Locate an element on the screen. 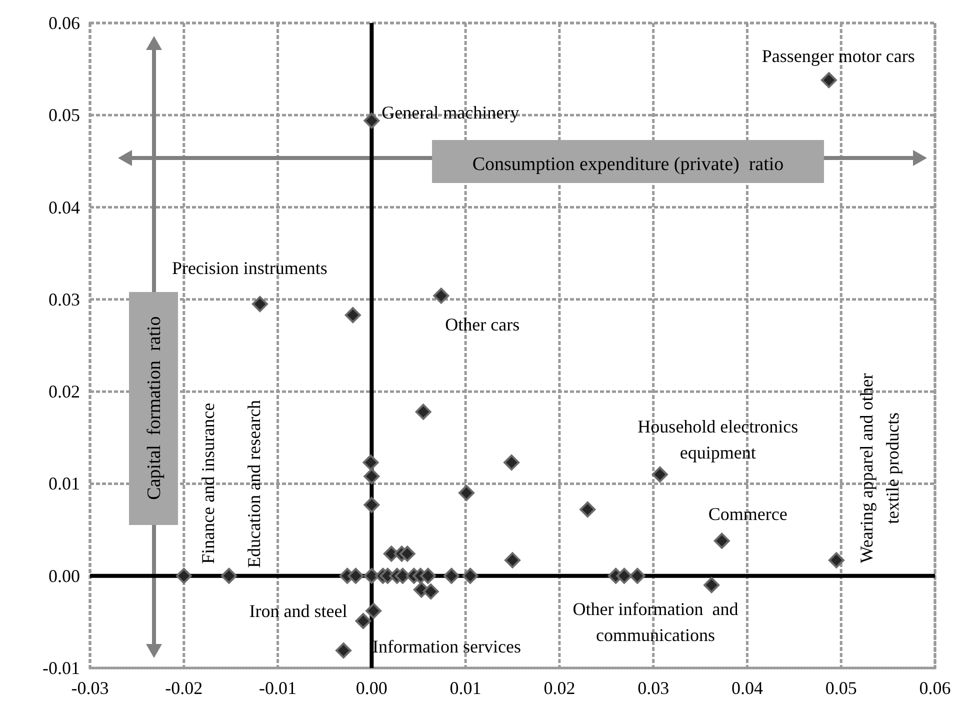 This screenshot has width=965, height=713. y-tick-label: 0.06 is located at coordinates (64, 23).